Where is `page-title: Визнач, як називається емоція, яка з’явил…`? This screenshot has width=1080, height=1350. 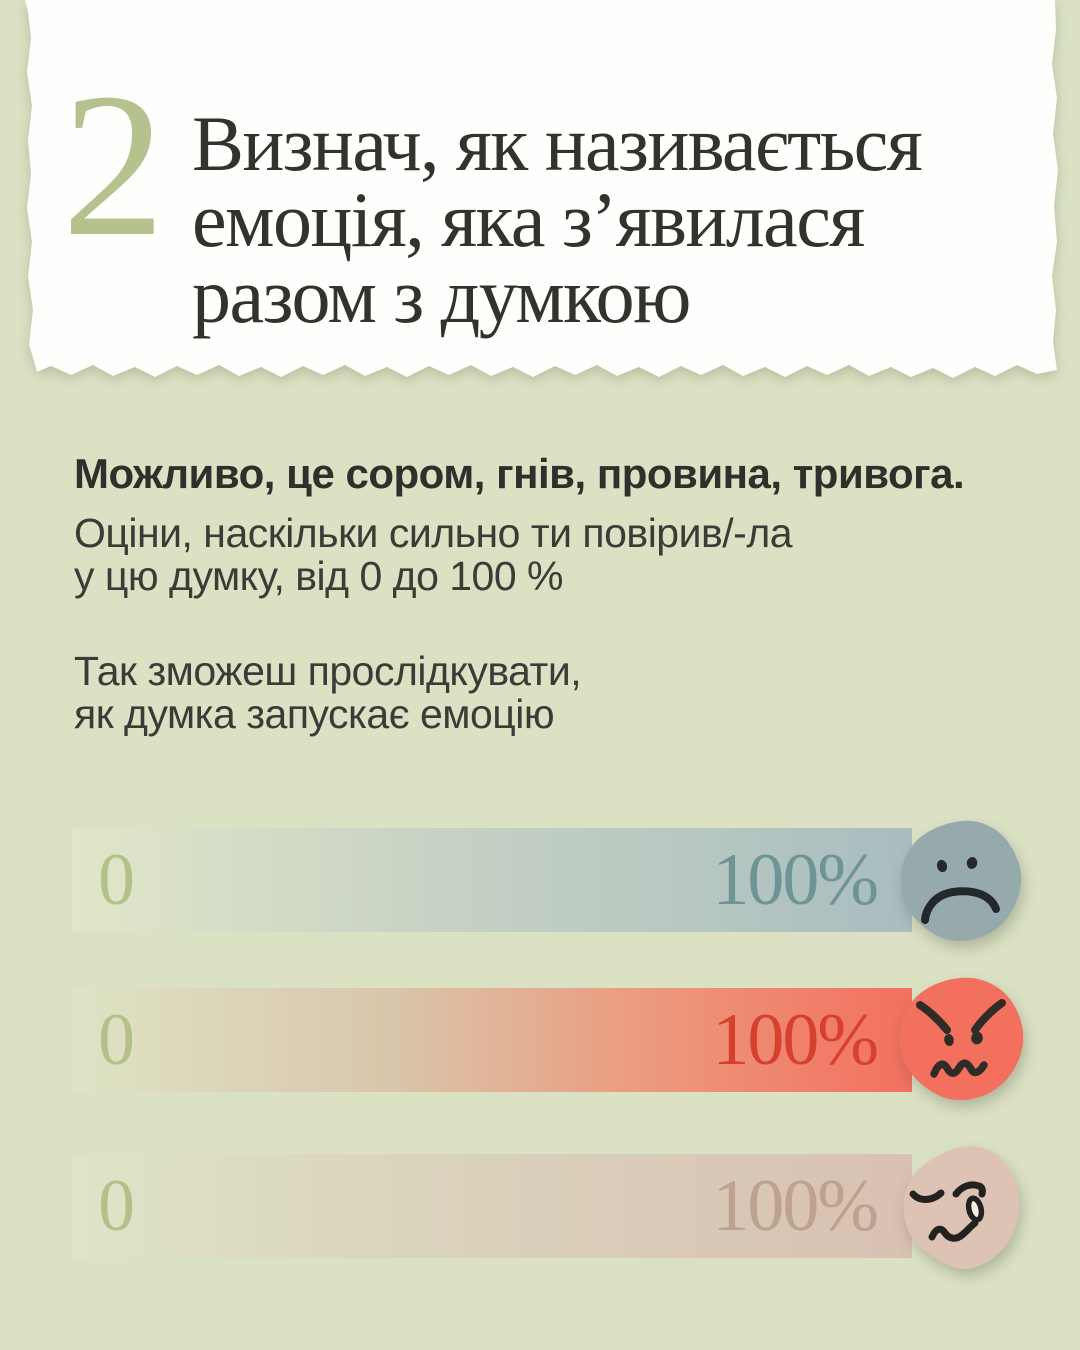 page-title: Визнач, як називається емоція, яка з’явил… is located at coordinates (627, 220).